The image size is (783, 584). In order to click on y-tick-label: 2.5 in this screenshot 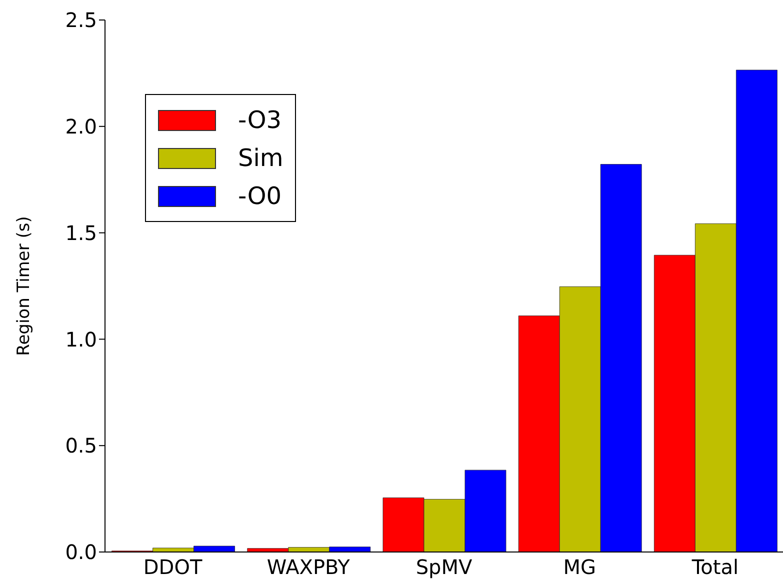, I will do `click(81, 20)`.